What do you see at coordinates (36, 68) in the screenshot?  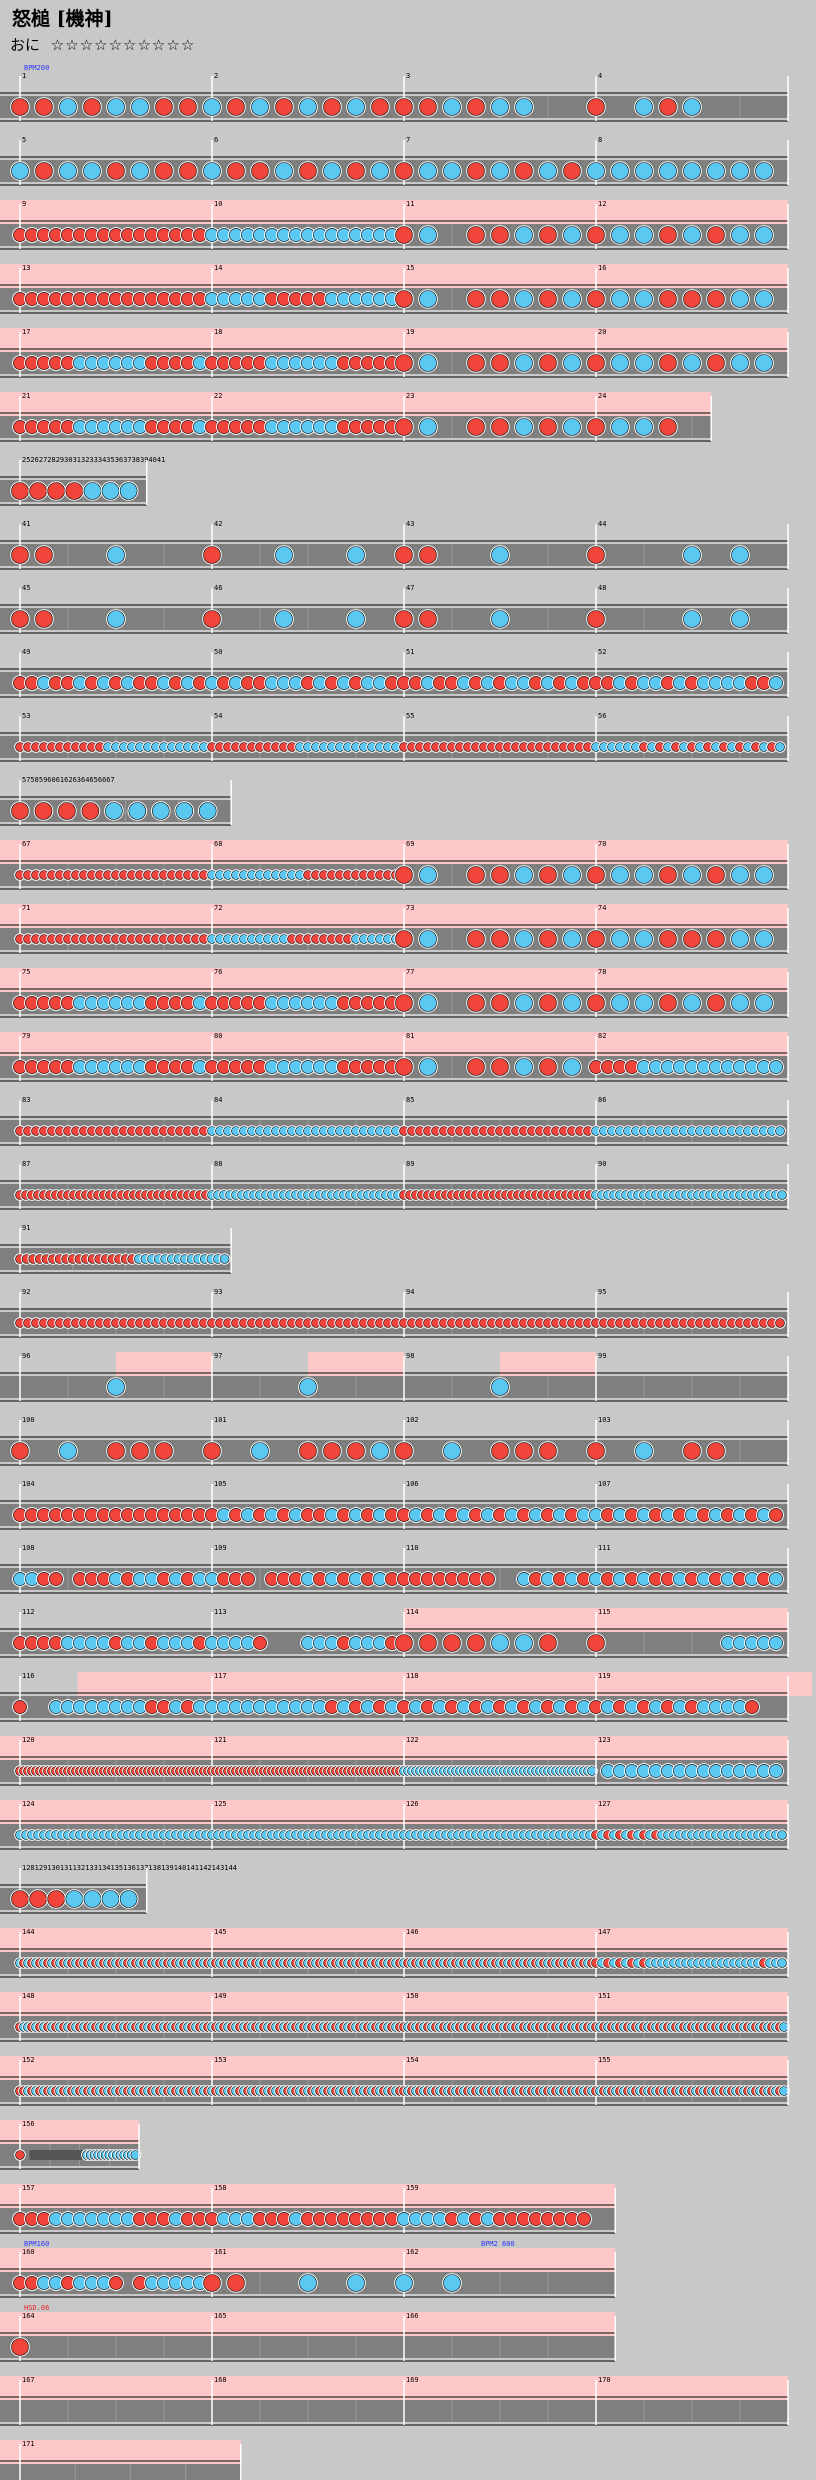 I see `chart-annotation: BPM200` at bounding box center [36, 68].